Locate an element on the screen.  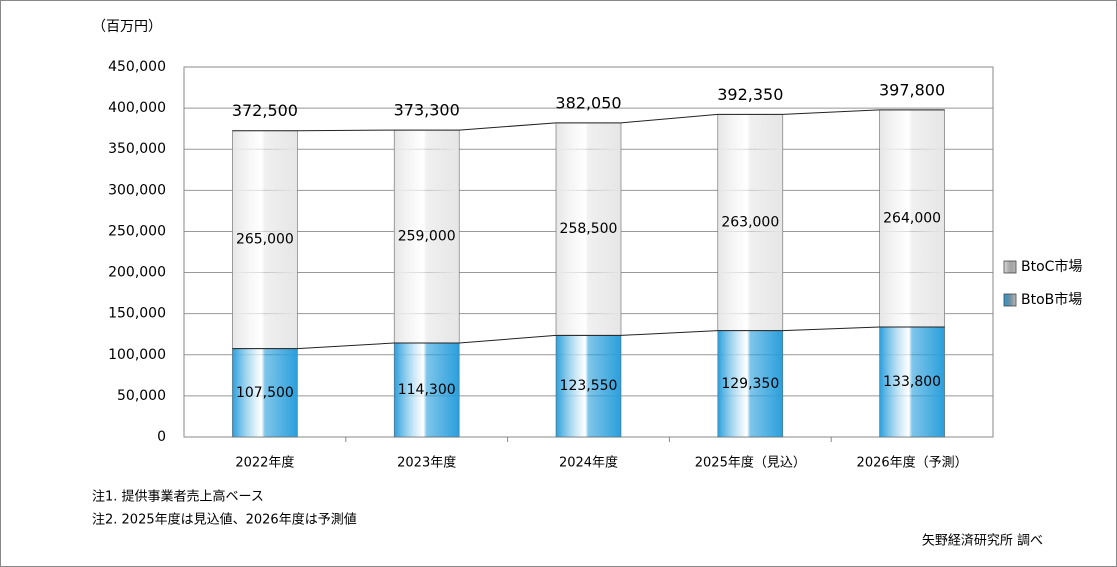
y-tick-label: 250,000 is located at coordinates (137, 231).